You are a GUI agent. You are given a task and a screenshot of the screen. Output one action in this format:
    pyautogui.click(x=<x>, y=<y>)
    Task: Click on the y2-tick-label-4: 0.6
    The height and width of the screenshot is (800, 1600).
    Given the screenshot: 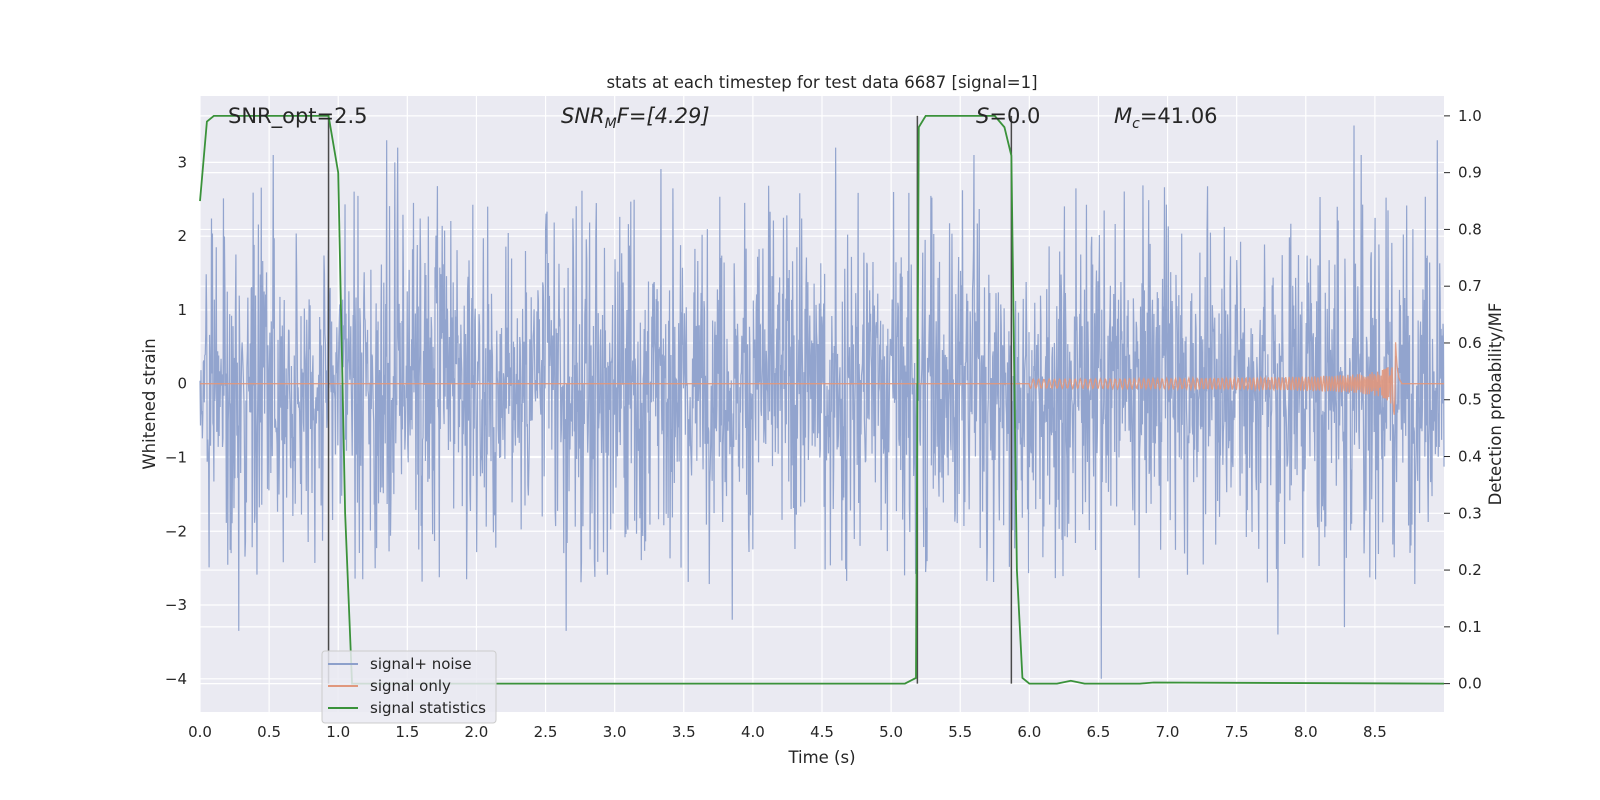 What is the action you would take?
    pyautogui.click(x=1470, y=343)
    